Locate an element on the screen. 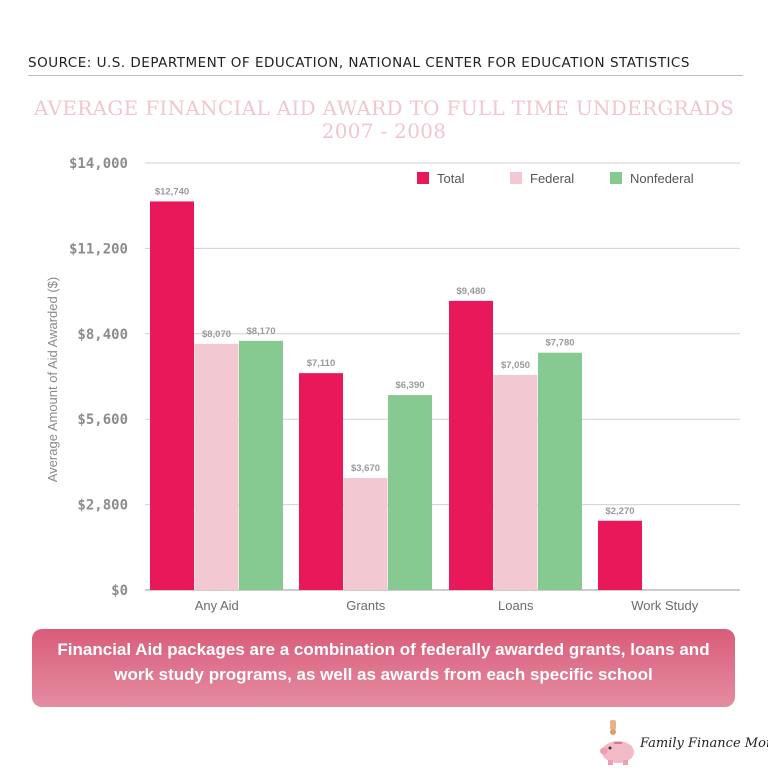  bar-federal-loans is located at coordinates (515, 482).